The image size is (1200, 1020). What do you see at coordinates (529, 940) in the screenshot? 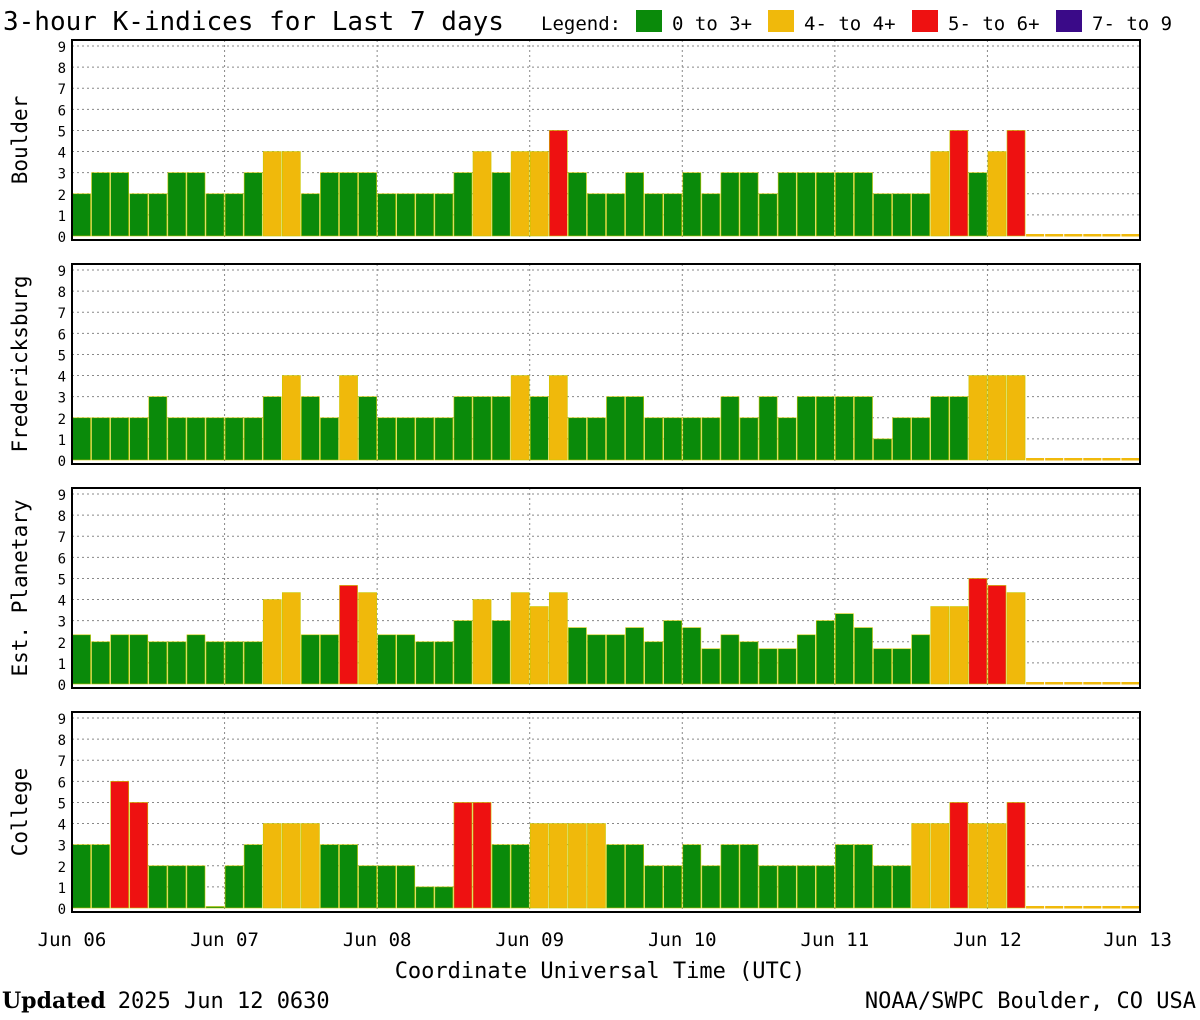
I see `x-tick-label: Jun 09` at bounding box center [529, 940].